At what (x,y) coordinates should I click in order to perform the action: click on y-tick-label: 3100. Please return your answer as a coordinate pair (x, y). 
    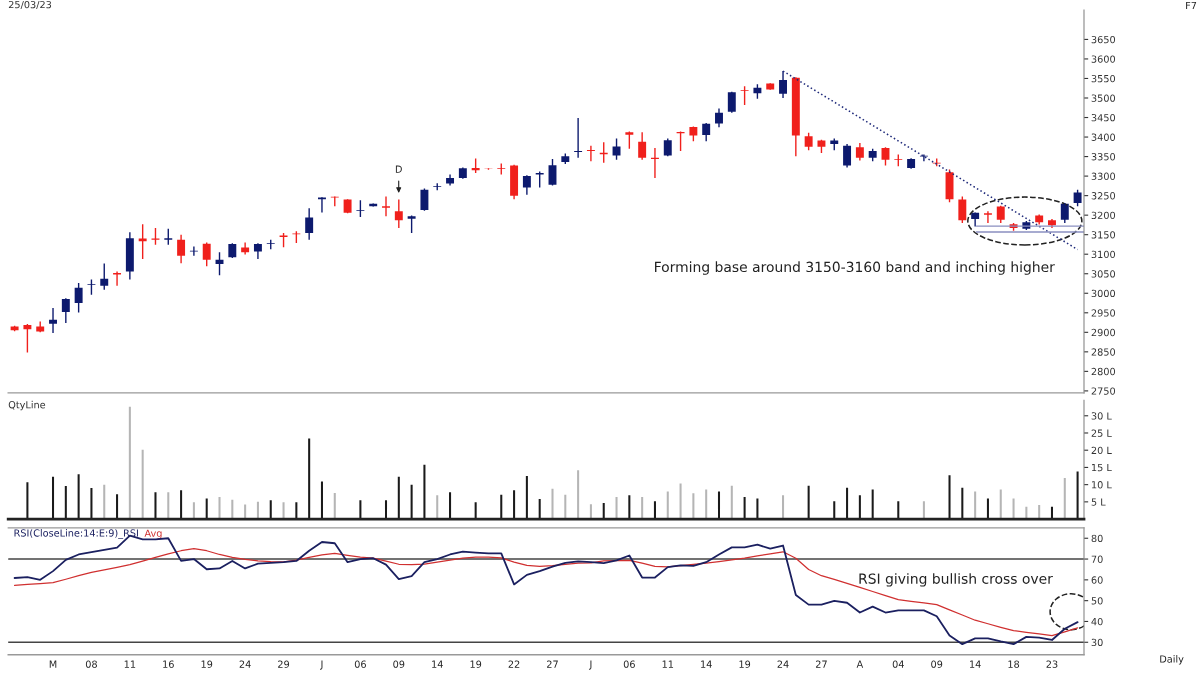
    Looking at the image, I should click on (1103, 254).